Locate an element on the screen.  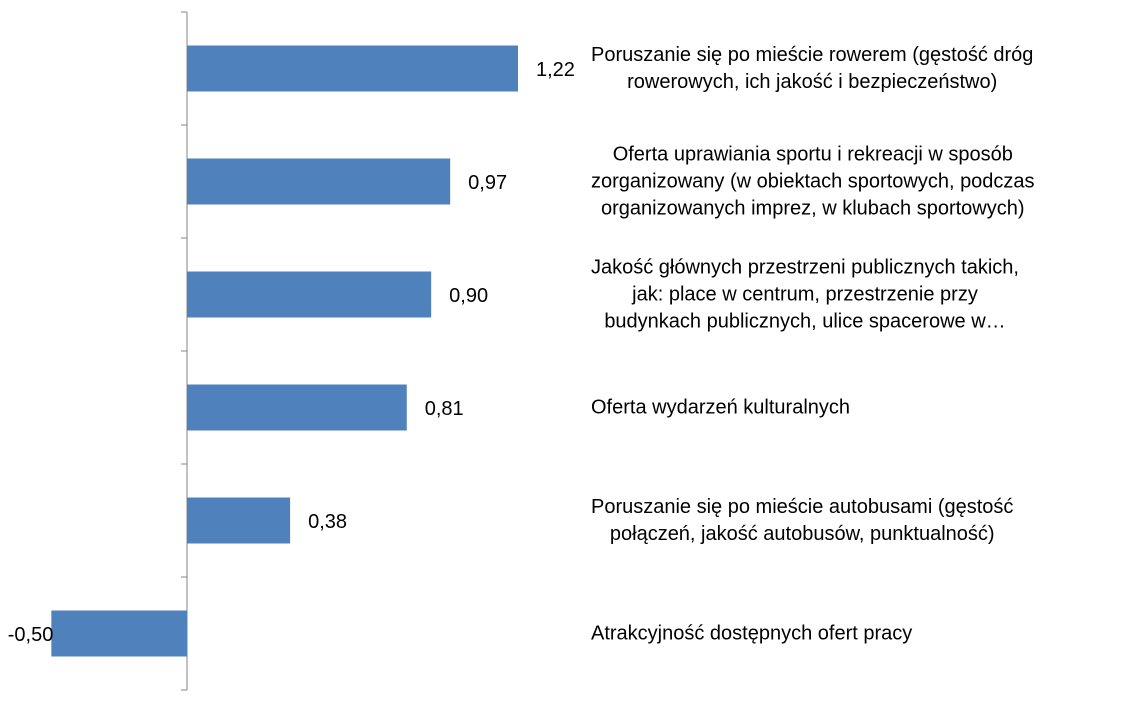
value-label: 0,90 is located at coordinates (468, 296).